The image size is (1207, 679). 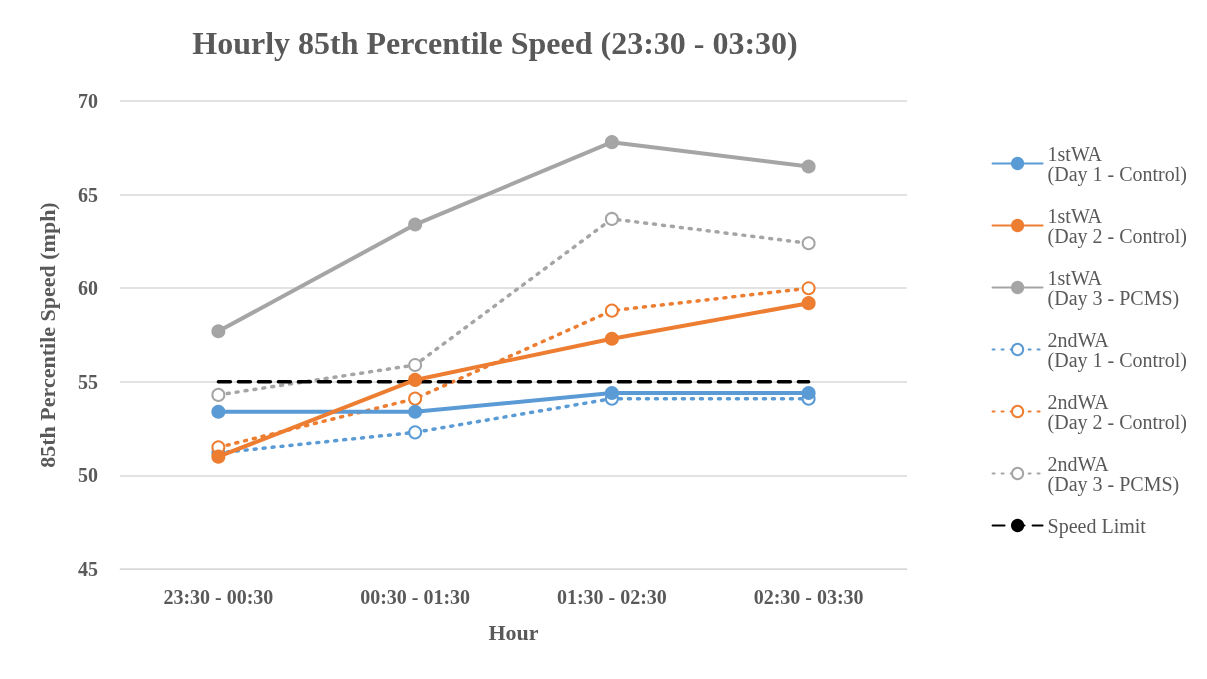 I want to click on x-tick-label: 02:30 - 03:30, so click(x=808, y=597).